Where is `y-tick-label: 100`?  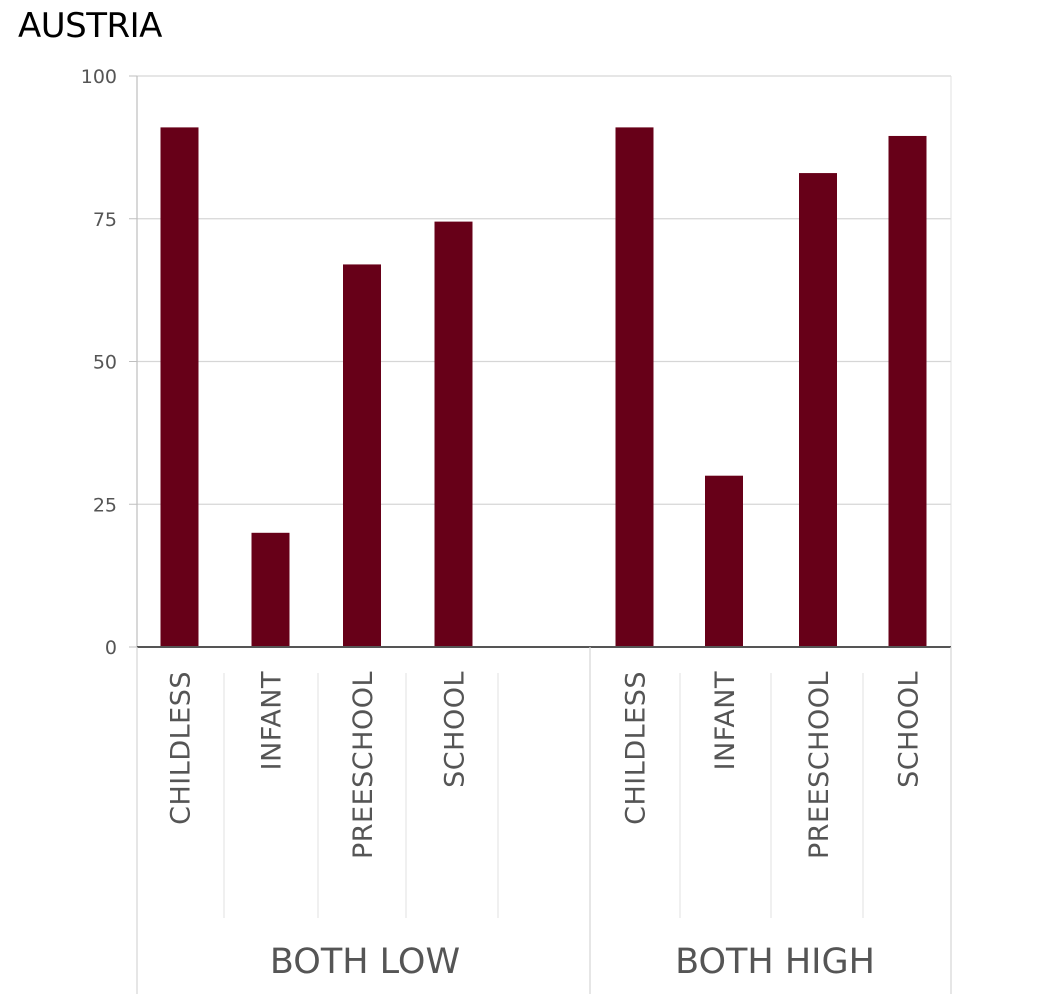 y-tick-label: 100 is located at coordinates (99, 77).